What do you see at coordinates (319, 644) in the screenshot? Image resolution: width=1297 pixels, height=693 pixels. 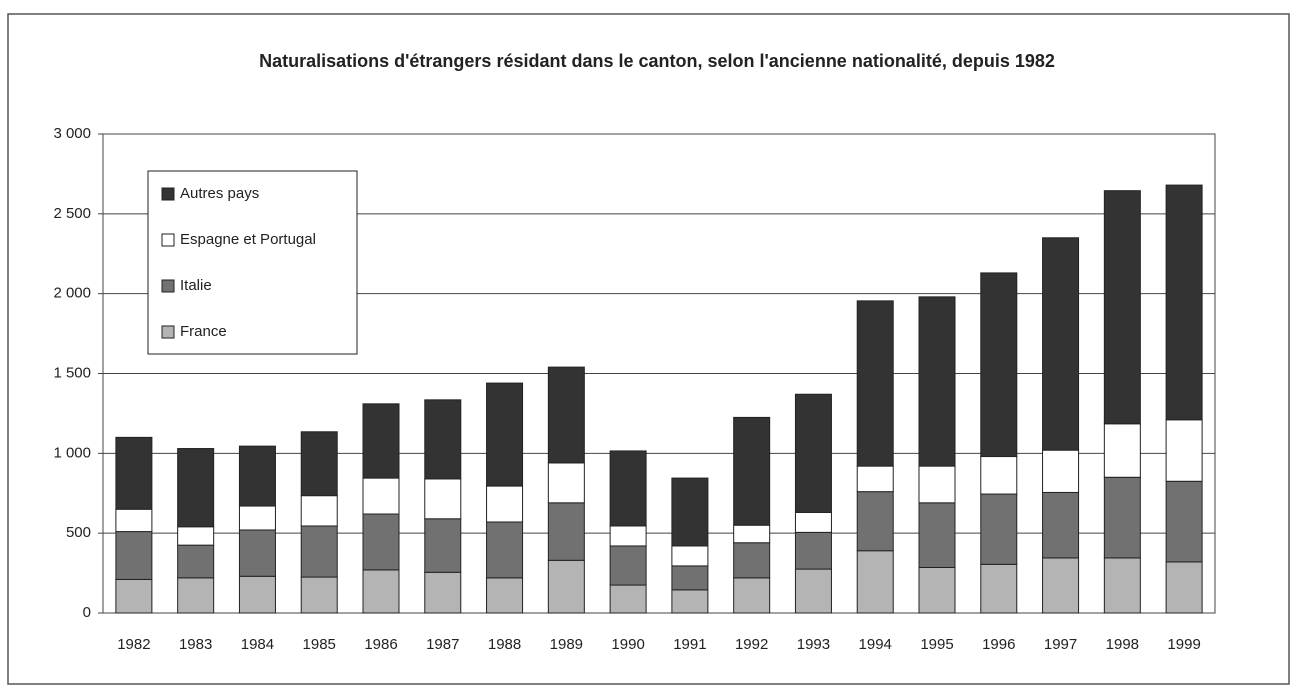 I see `x-tick-label: 1985` at bounding box center [319, 644].